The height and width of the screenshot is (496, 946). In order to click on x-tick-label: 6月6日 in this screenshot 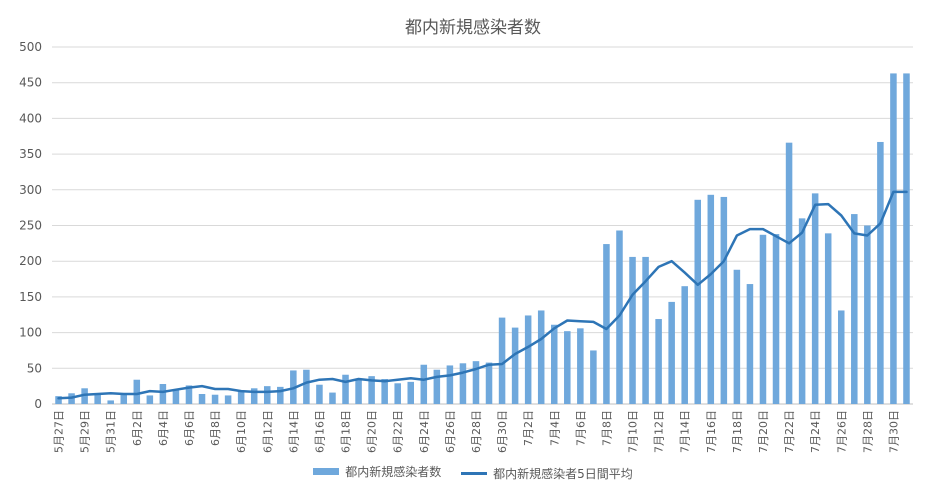, I will do `click(189, 428)`.